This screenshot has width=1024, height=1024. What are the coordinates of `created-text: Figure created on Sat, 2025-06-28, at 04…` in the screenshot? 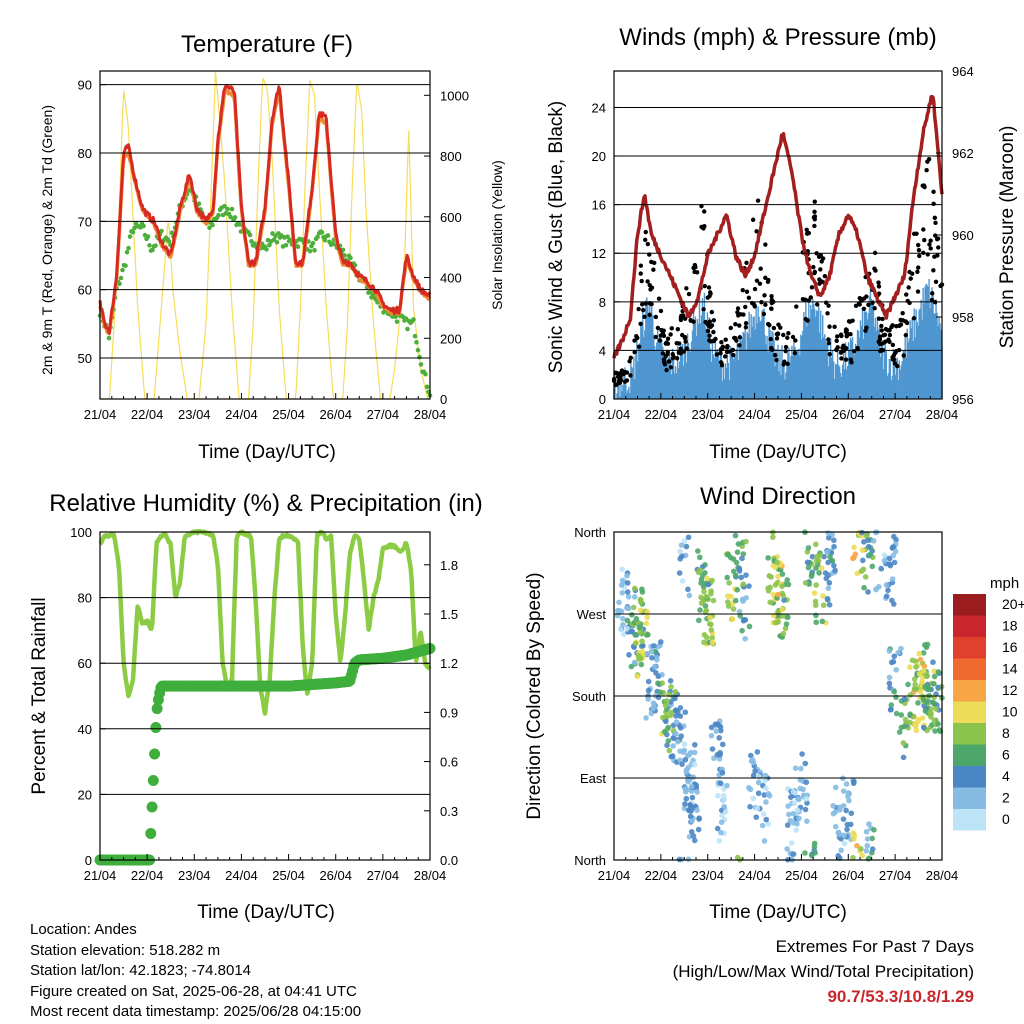 It's located at (193, 991).